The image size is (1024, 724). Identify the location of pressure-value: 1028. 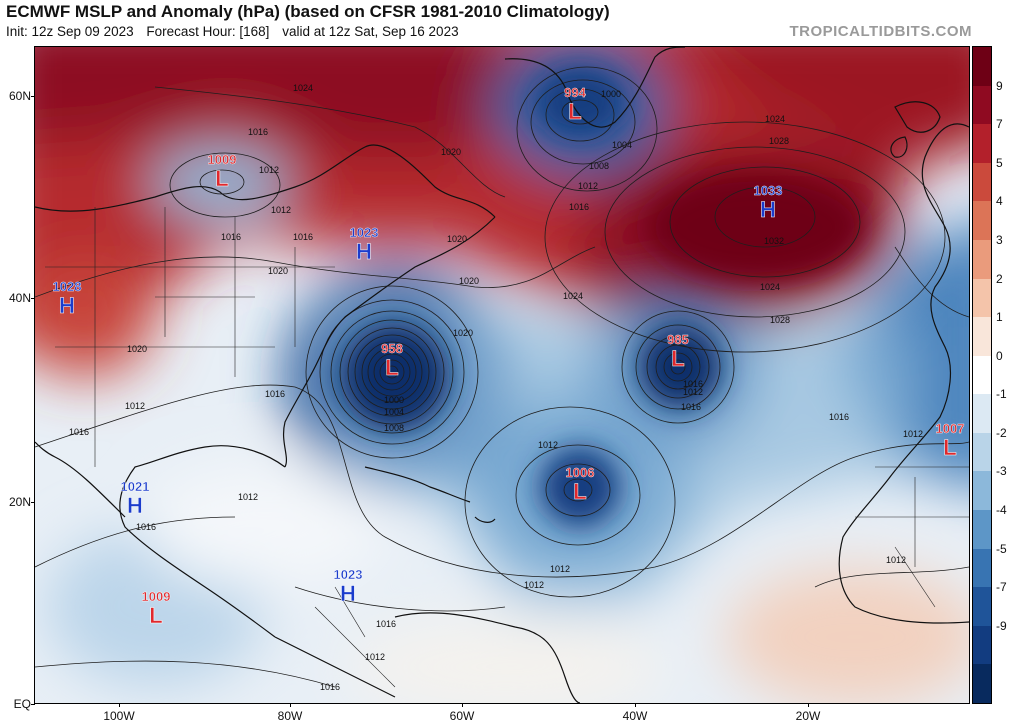
(67, 286).